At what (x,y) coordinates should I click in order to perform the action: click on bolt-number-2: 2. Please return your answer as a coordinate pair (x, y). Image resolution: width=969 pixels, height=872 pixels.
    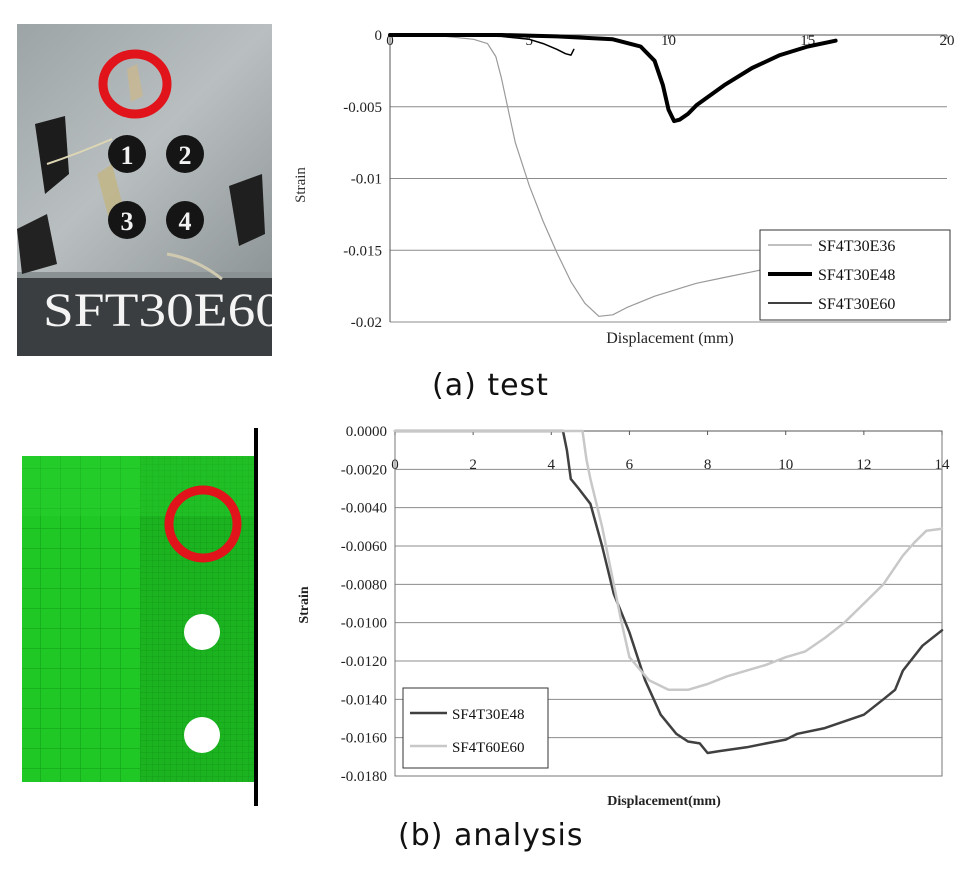
    Looking at the image, I should click on (185, 155).